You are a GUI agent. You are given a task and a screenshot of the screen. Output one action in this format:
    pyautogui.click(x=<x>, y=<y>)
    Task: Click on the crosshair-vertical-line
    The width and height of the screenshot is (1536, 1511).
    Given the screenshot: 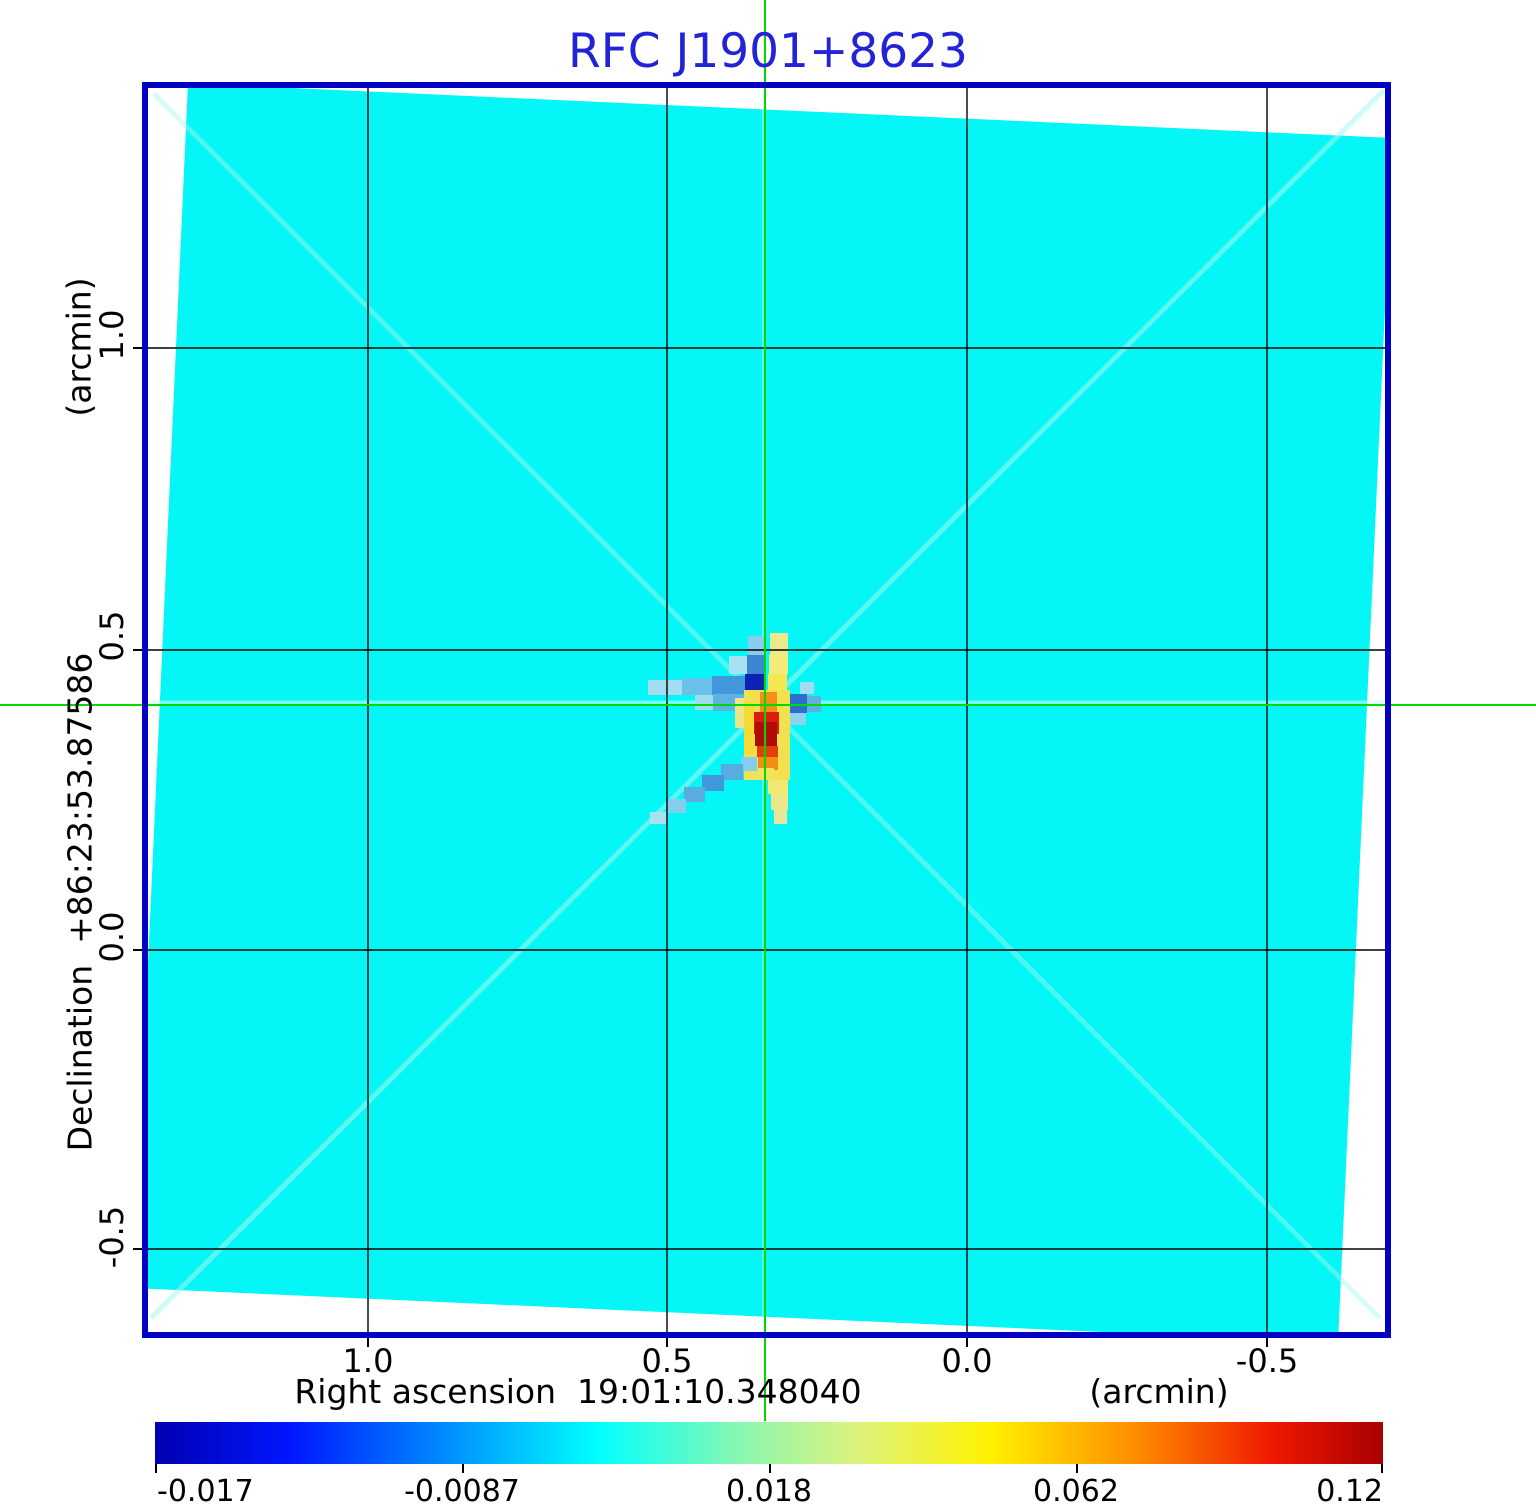 What is the action you would take?
    pyautogui.click(x=765, y=710)
    